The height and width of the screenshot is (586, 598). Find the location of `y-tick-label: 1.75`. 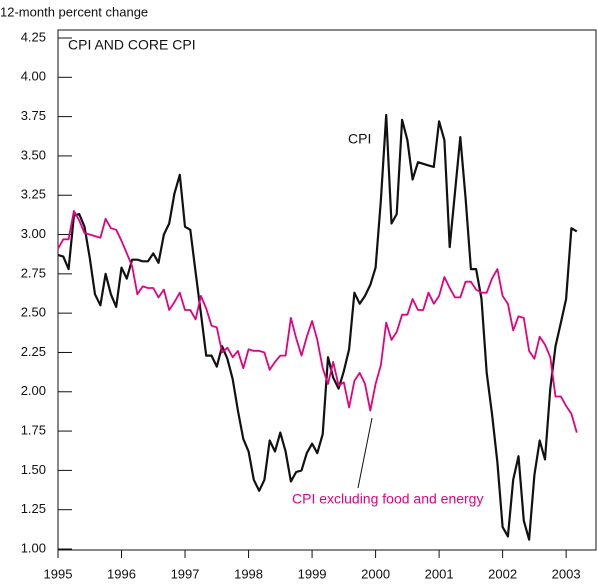

y-tick-label: 1.75 is located at coordinates (33, 430).